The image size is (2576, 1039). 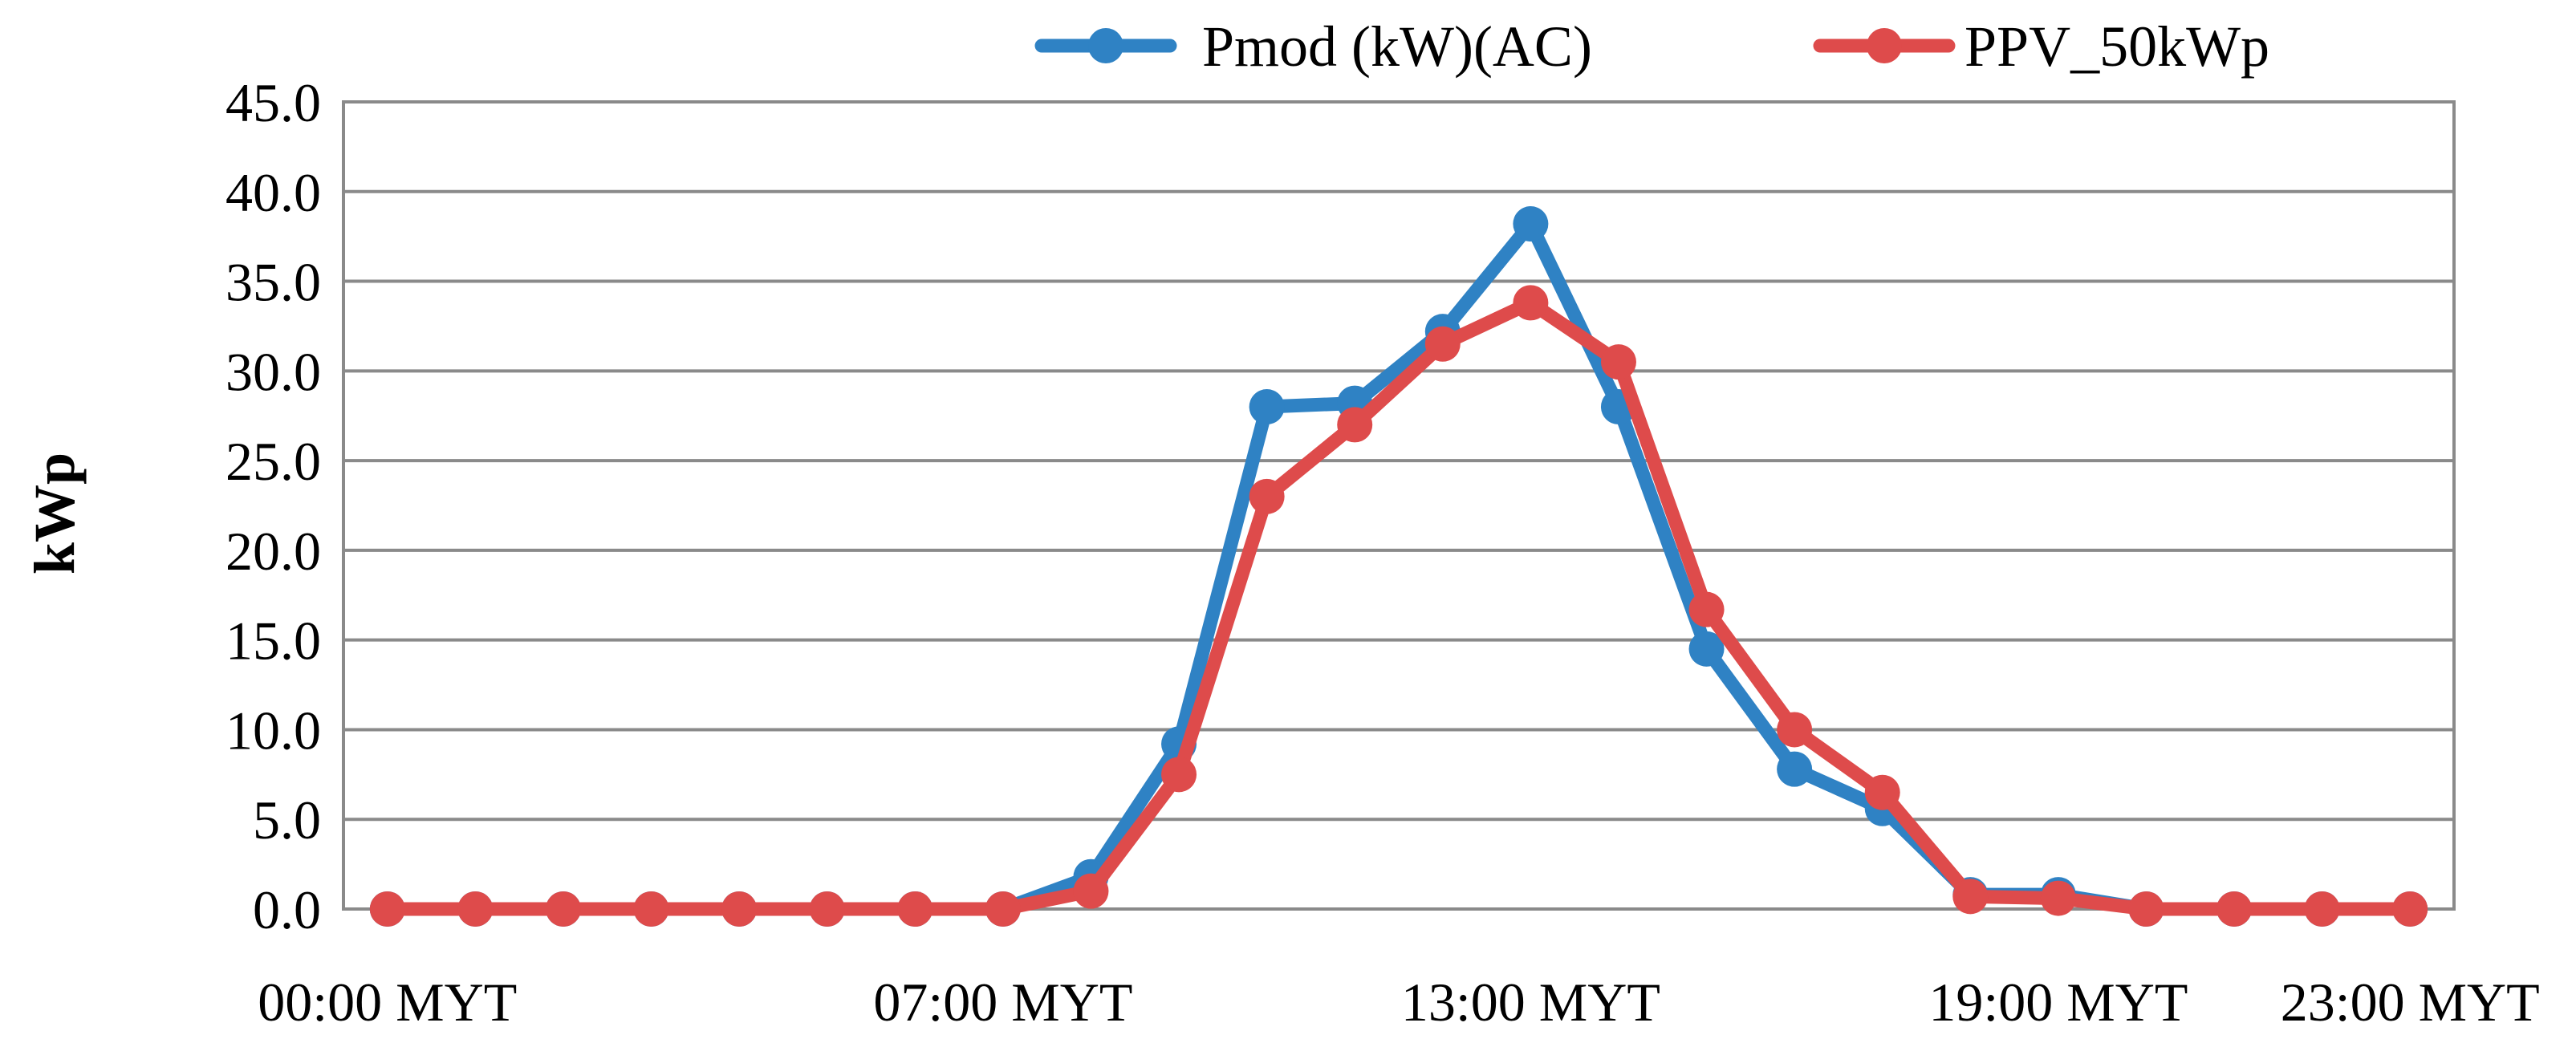 I want to click on y-tick-label: 5.0, so click(x=287, y=819).